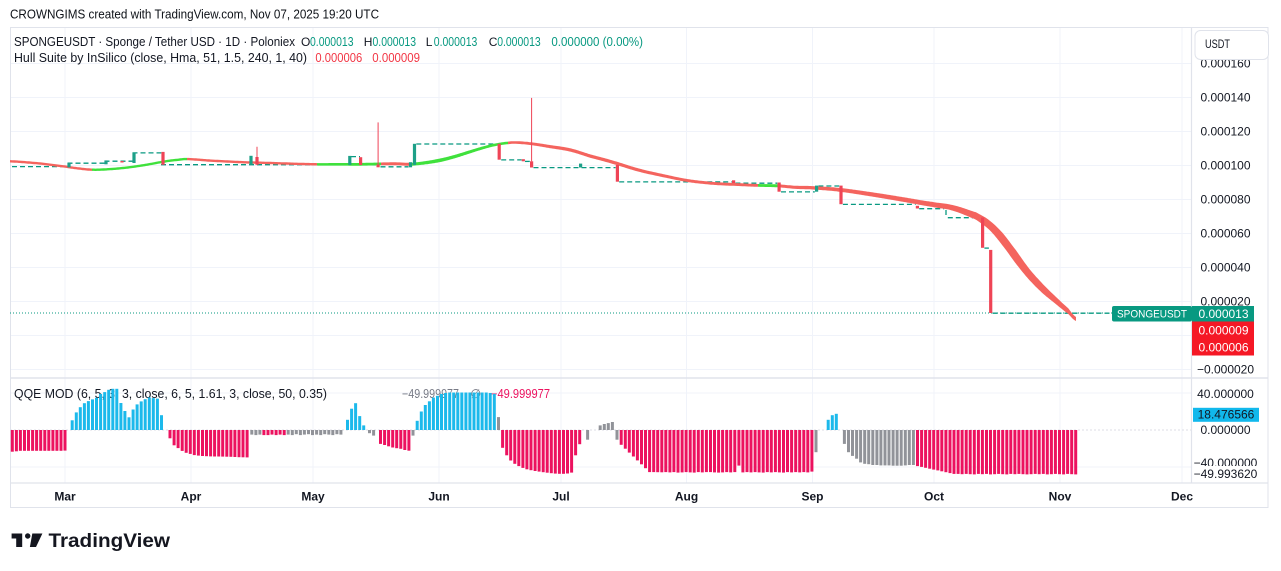 This screenshot has width=1281, height=571. I want to click on svg-text: 40.000000, so click(1225, 394).